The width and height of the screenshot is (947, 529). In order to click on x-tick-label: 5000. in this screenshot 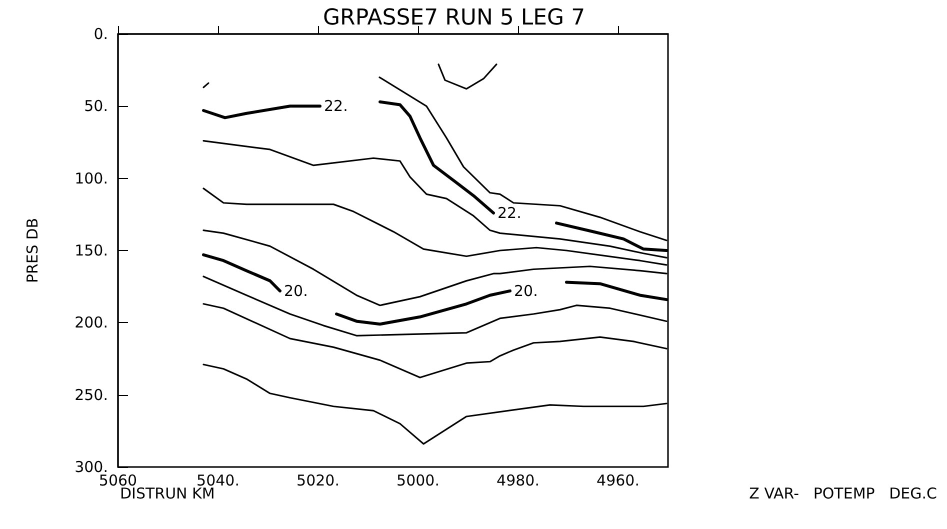, I will do `click(418, 481)`.